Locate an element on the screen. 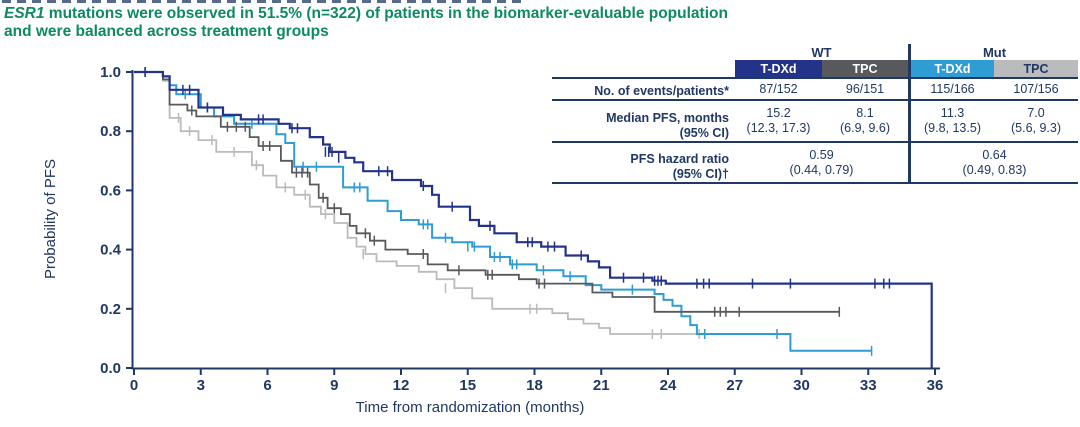 The width and height of the screenshot is (1080, 427). table-corner-blank is located at coordinates (643, 52).